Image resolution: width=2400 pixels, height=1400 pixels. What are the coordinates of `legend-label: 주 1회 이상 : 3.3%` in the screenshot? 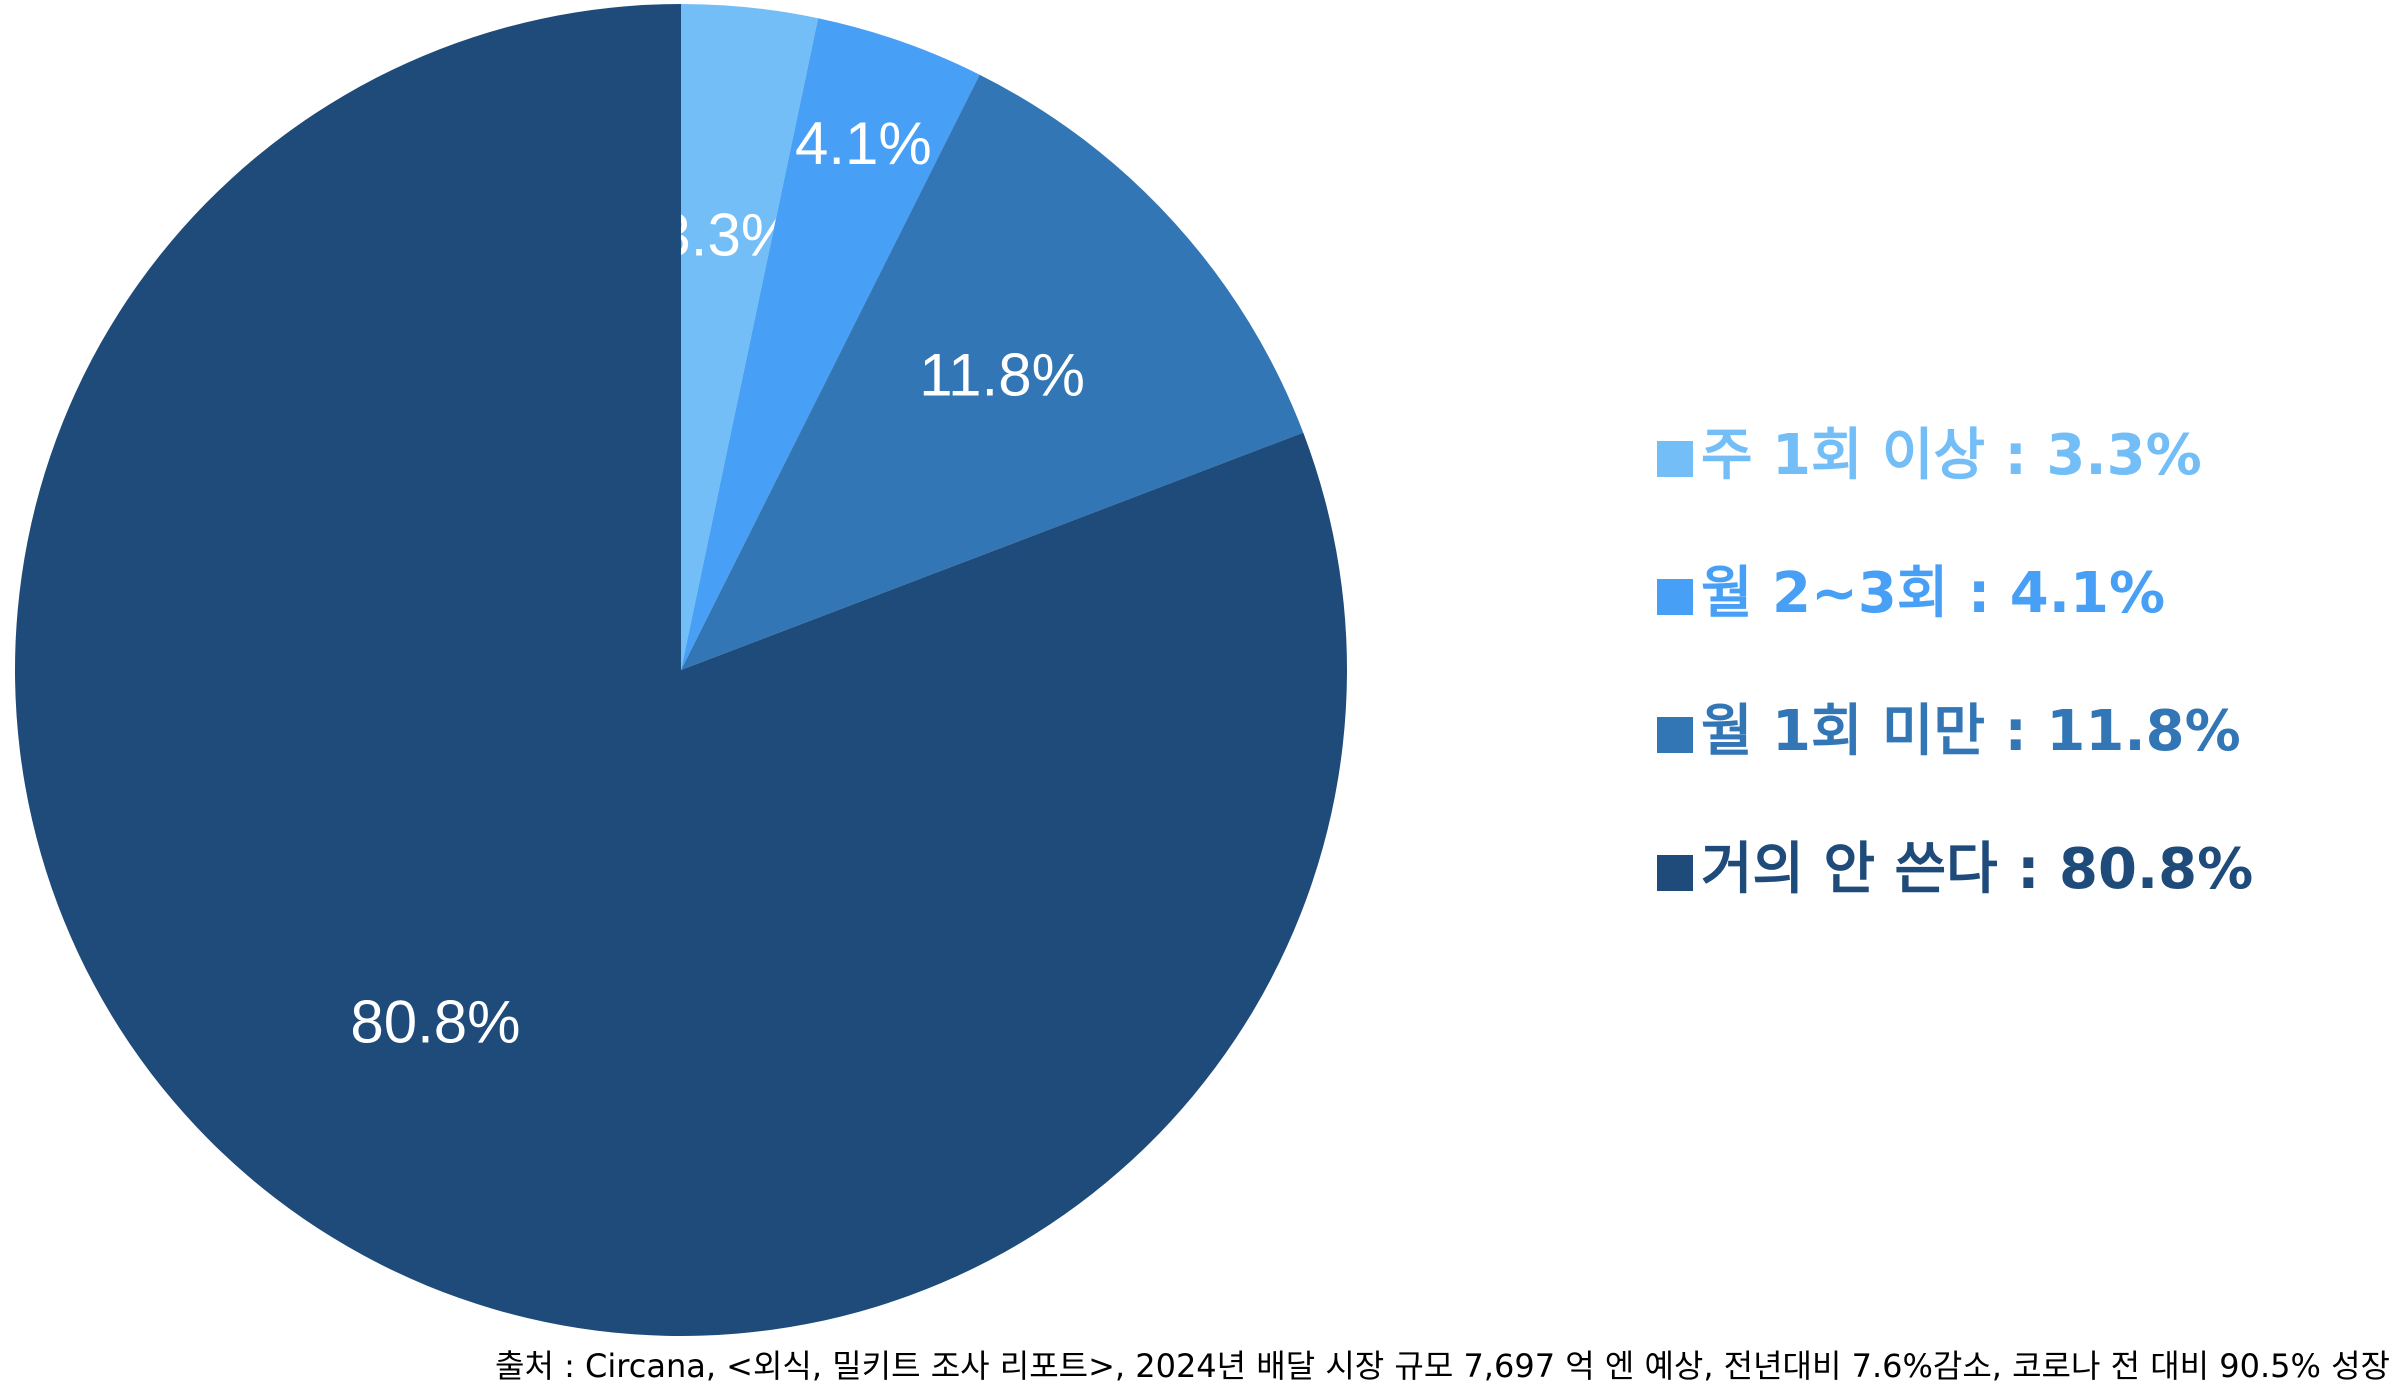 It's located at (1951, 455).